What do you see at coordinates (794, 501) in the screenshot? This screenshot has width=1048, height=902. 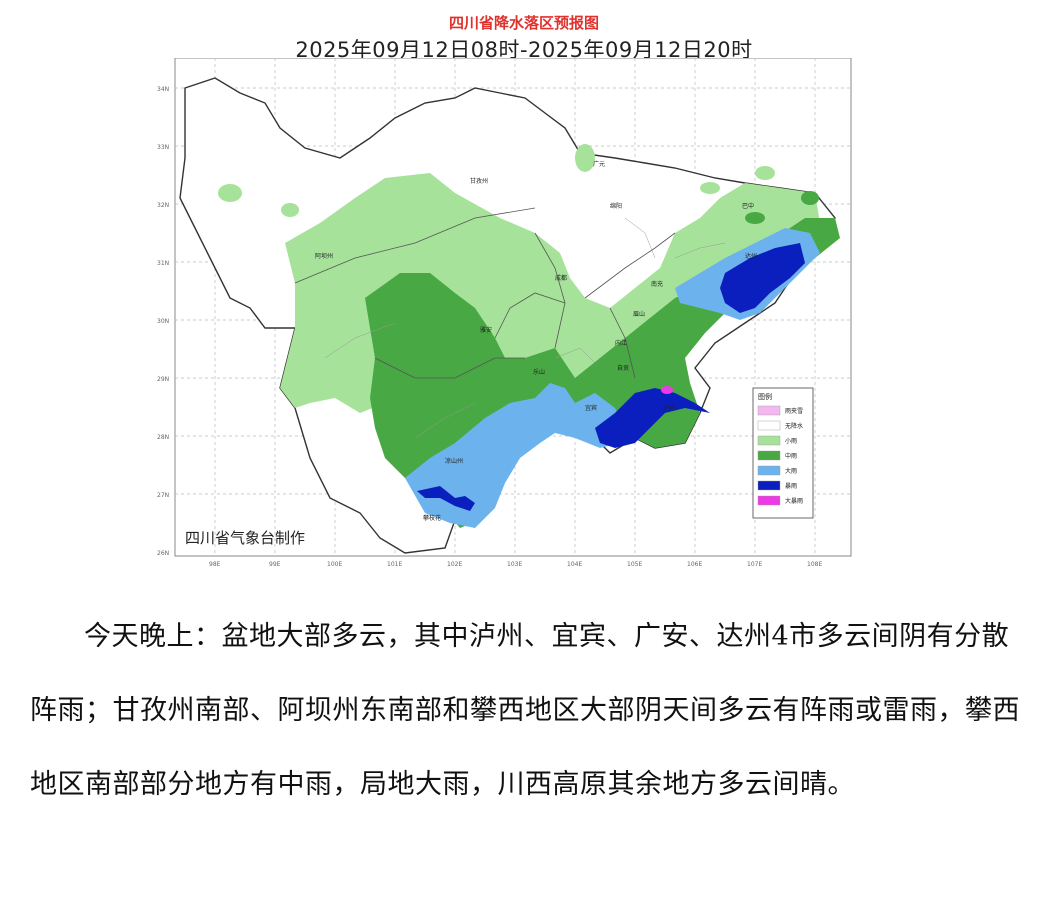 I see `svg-text: 大暴雨` at bounding box center [794, 501].